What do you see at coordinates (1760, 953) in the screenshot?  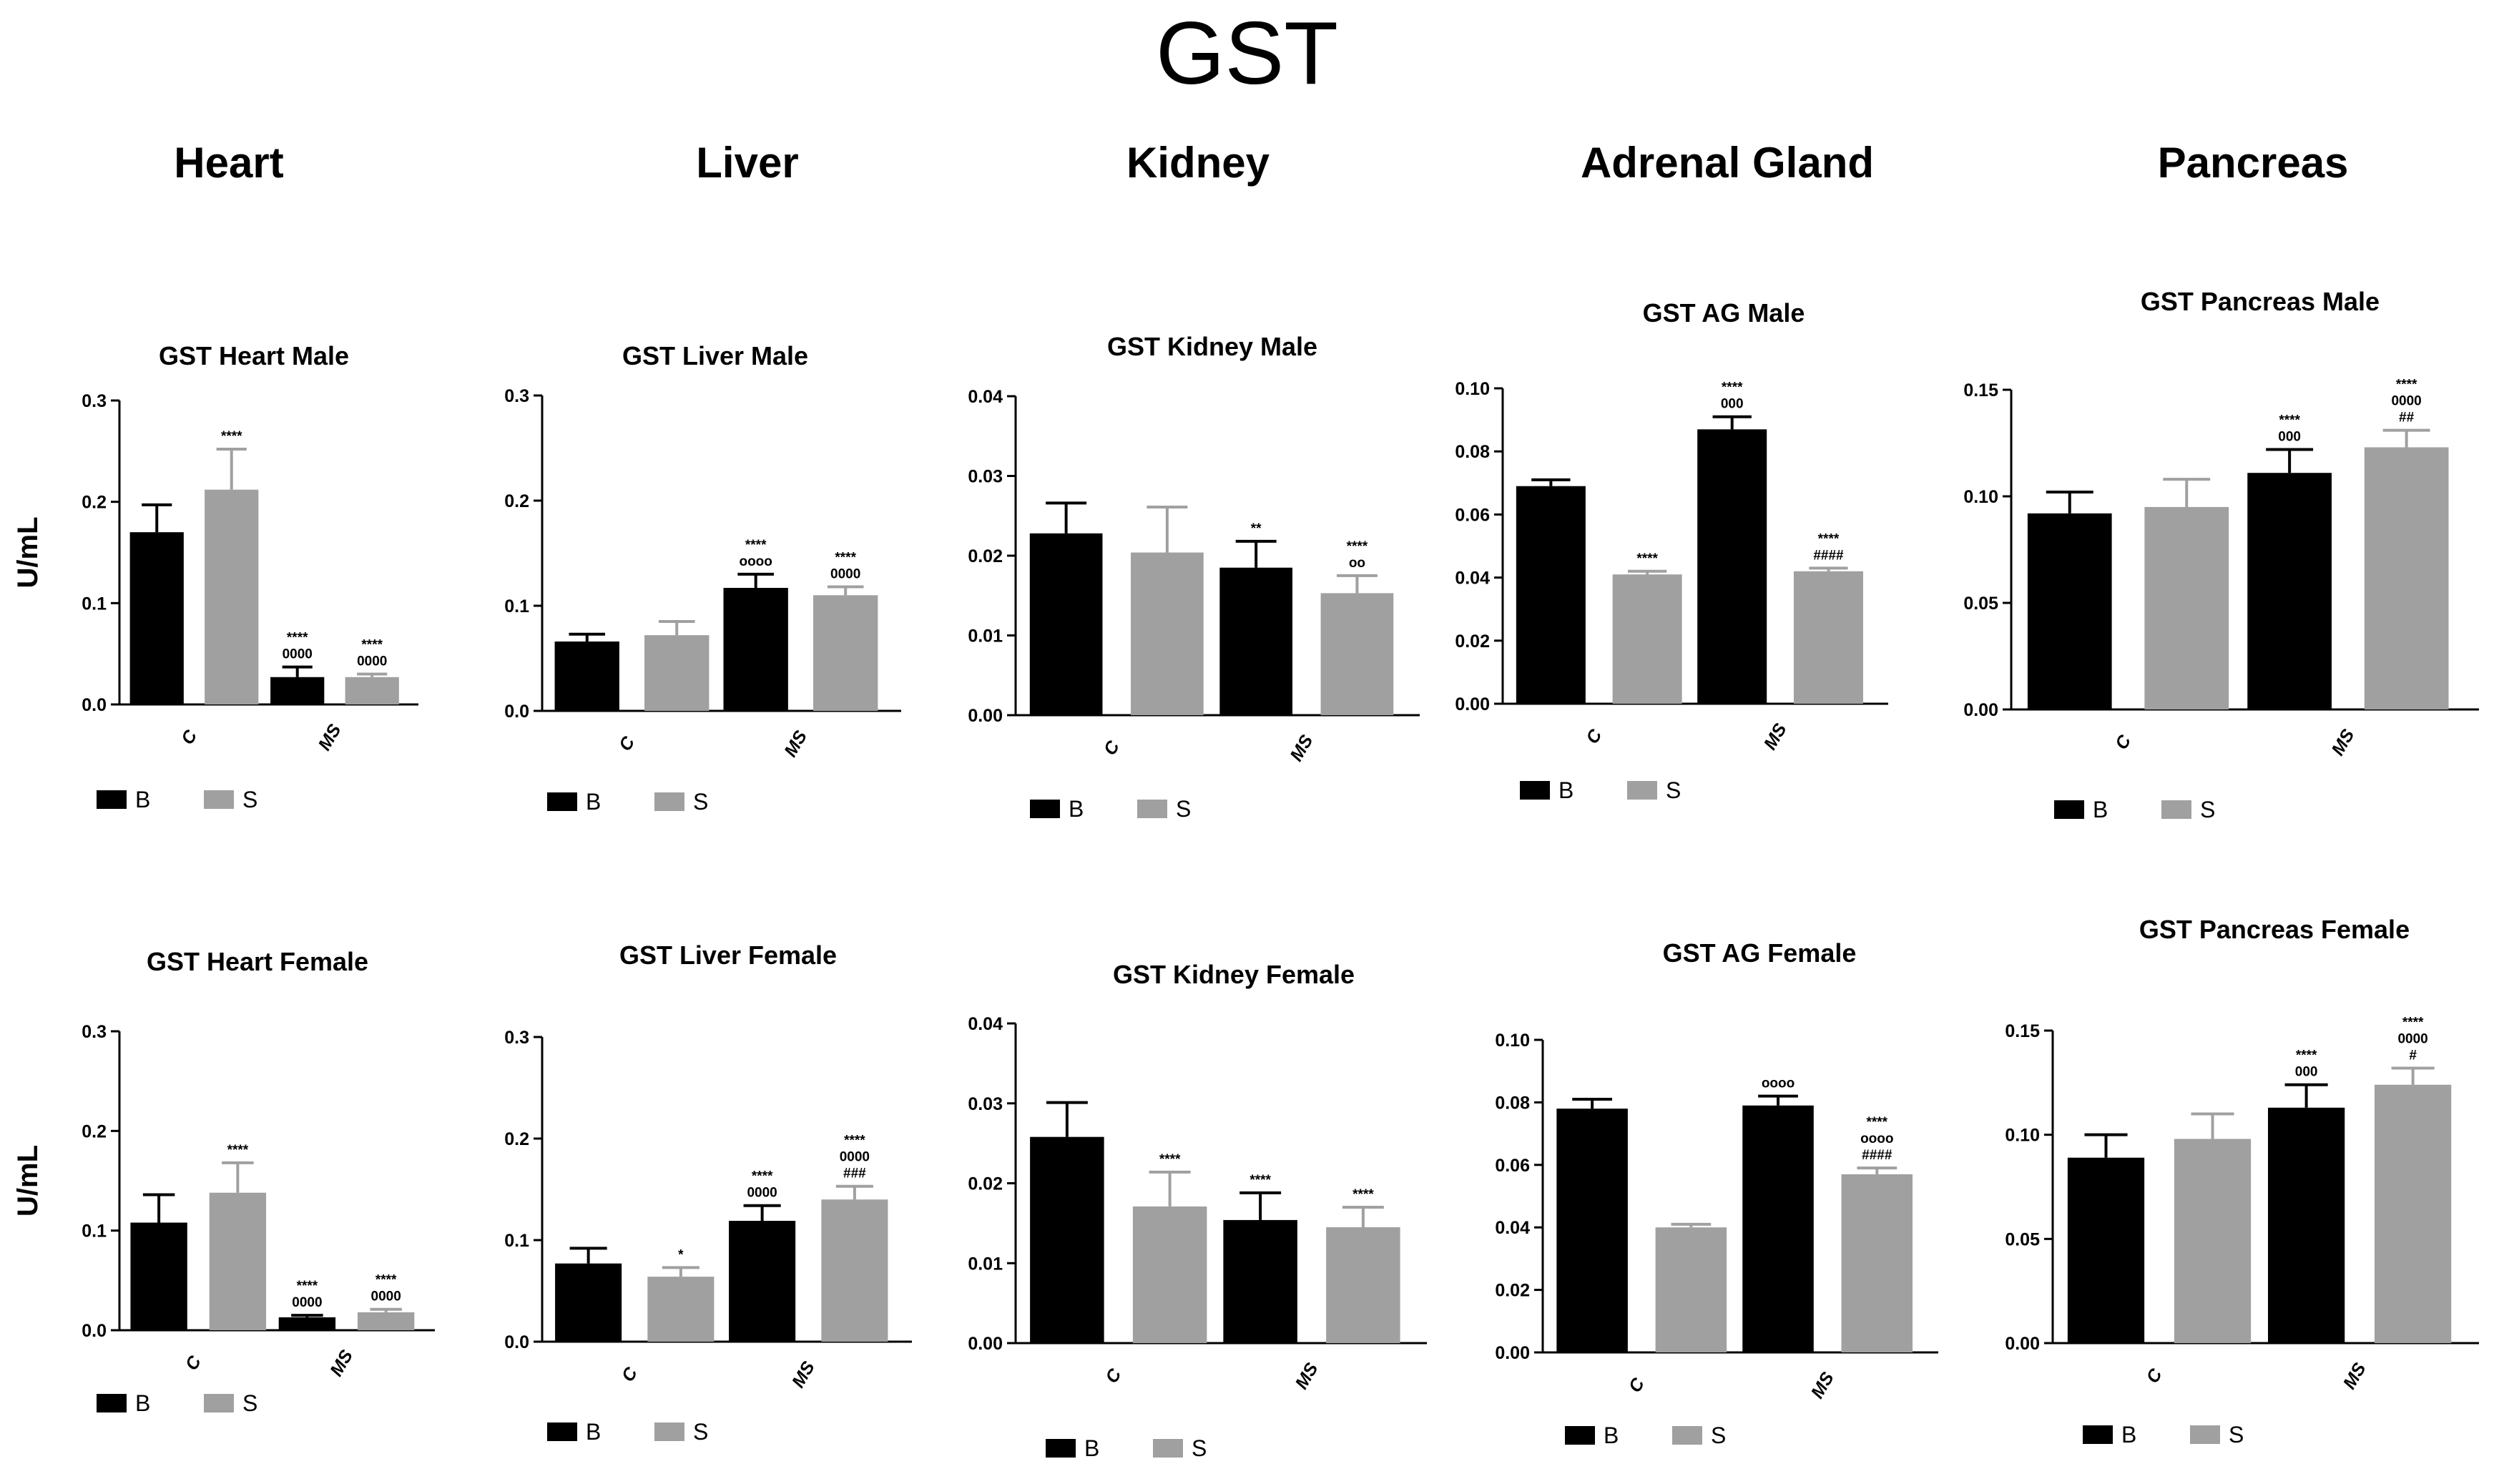 I see `chart-title: GST AG Female` at bounding box center [1760, 953].